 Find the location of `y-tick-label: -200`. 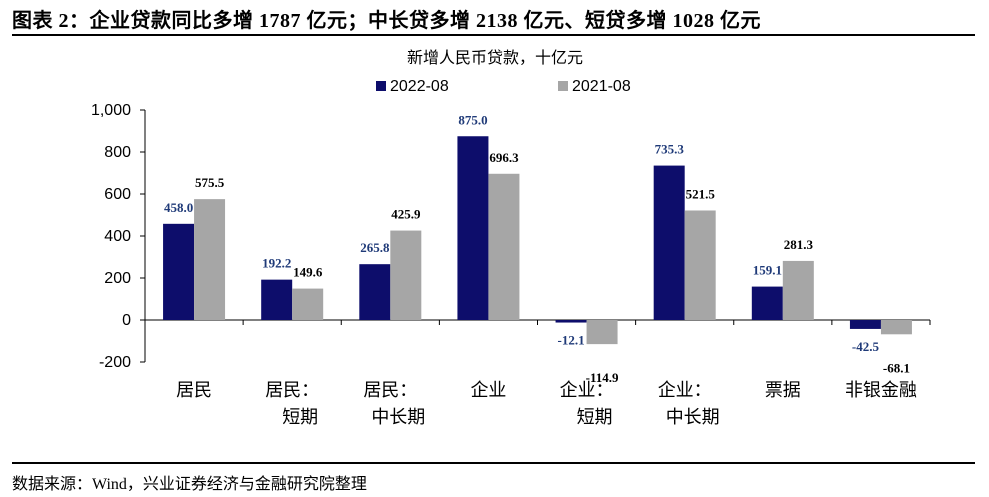

y-tick-label: -200 is located at coordinates (115, 362).